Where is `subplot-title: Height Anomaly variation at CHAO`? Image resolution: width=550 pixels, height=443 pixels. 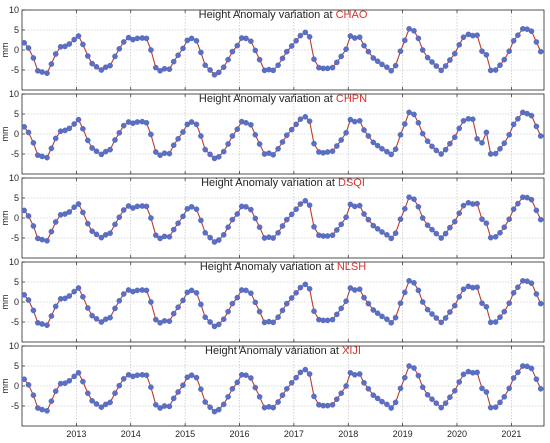 subplot-title: Height Anomaly variation at CHAO is located at coordinates (283, 15).